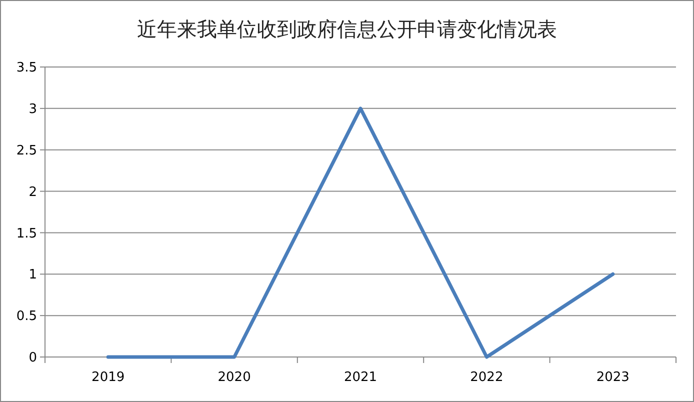 The width and height of the screenshot is (694, 402). Describe the element at coordinates (108, 377) in the screenshot. I see `x-tick-label: 2019` at that location.